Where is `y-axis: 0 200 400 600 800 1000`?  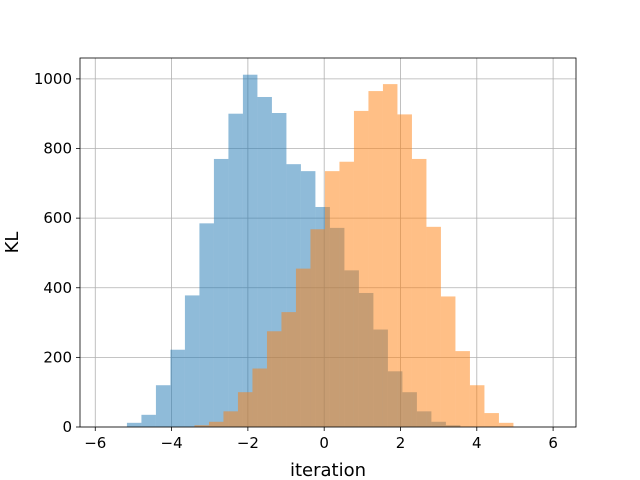
y-axis: 0 200 400 600 800 1000 is located at coordinates (57, 253).